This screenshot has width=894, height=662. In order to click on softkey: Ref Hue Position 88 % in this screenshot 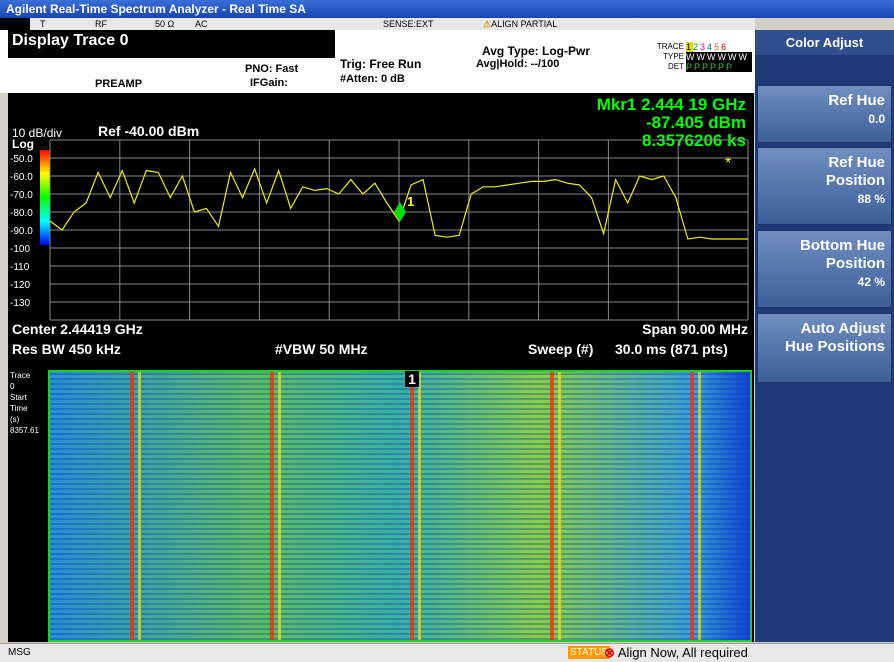, I will do `click(824, 186)`.